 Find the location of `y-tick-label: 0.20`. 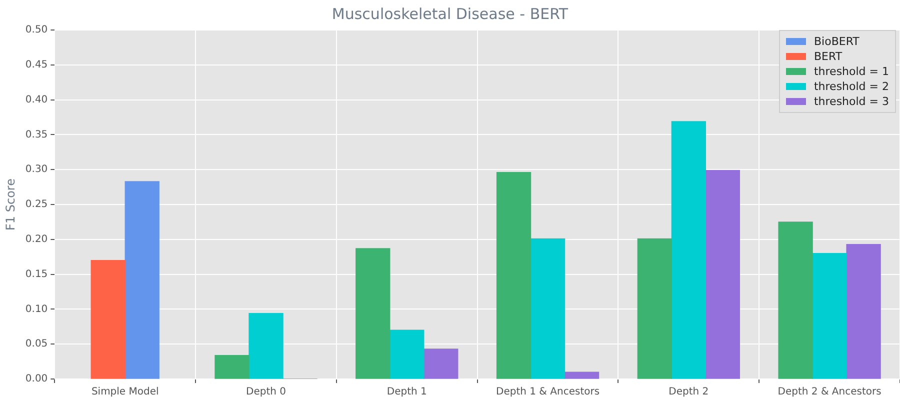

y-tick-label: 0.20 is located at coordinates (36, 239).